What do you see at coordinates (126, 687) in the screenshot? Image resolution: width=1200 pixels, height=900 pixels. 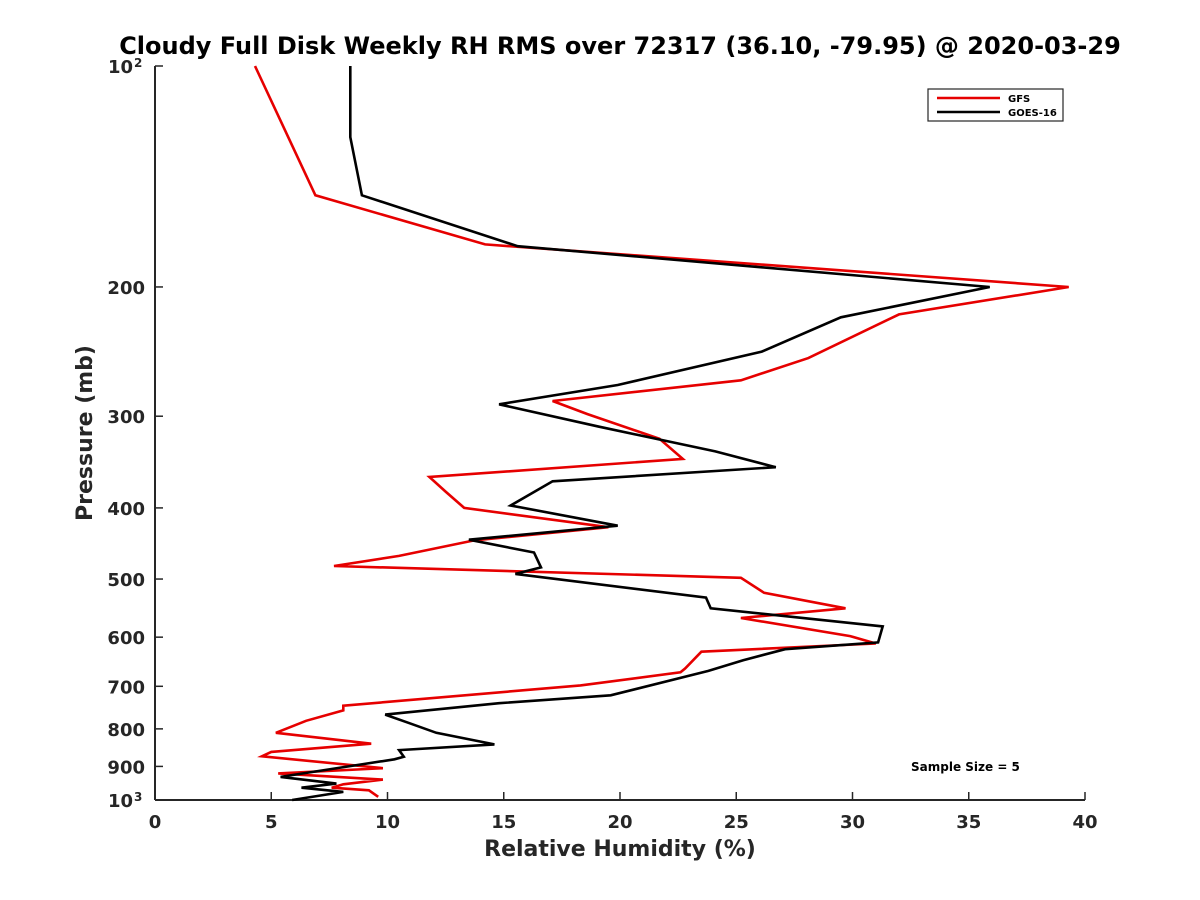 I see `y-tick-label: 700` at bounding box center [126, 687].